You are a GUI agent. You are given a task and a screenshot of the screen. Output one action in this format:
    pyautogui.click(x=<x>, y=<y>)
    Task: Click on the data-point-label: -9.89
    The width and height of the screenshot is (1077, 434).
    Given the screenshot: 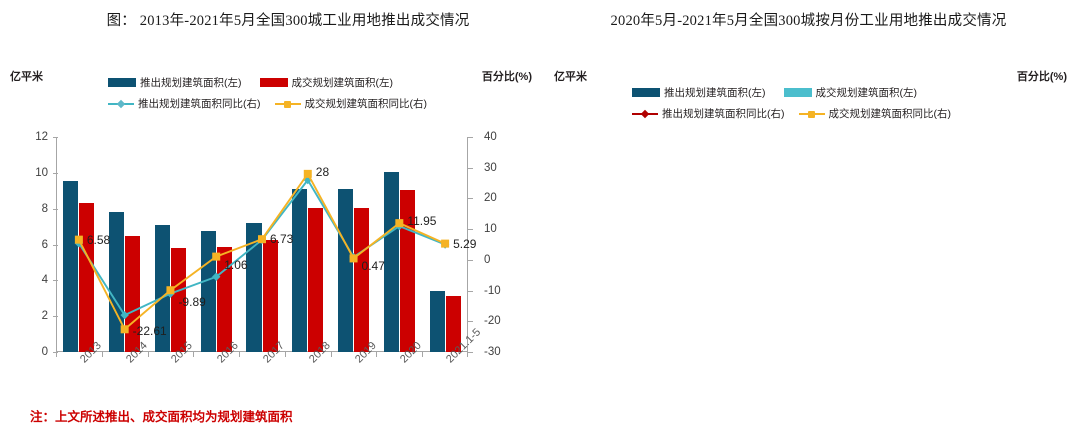 What is the action you would take?
    pyautogui.click(x=192, y=302)
    